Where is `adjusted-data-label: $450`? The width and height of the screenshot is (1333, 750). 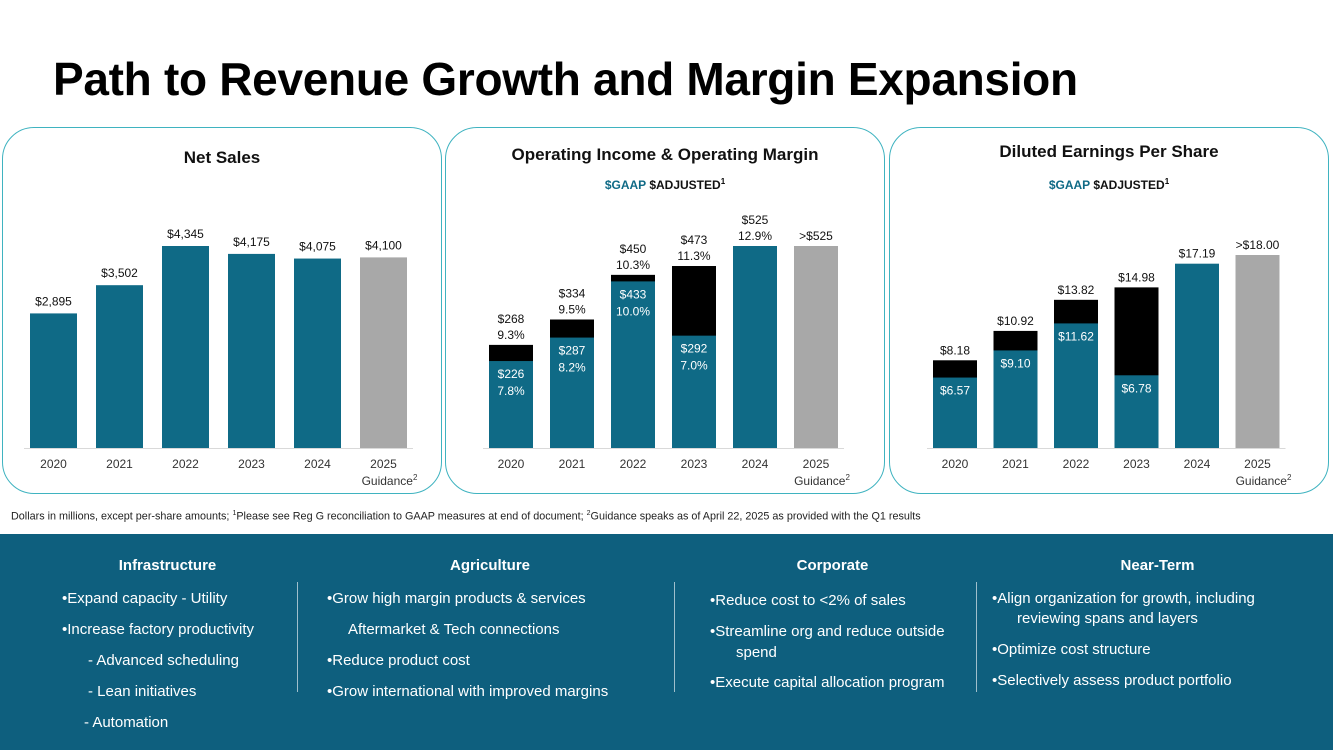
adjusted-data-label: $450 is located at coordinates (633, 249).